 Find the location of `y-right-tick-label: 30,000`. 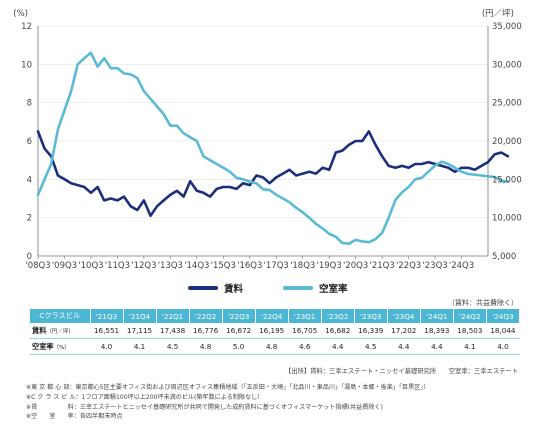

y-right-tick-label: 30,000 is located at coordinates (507, 65).